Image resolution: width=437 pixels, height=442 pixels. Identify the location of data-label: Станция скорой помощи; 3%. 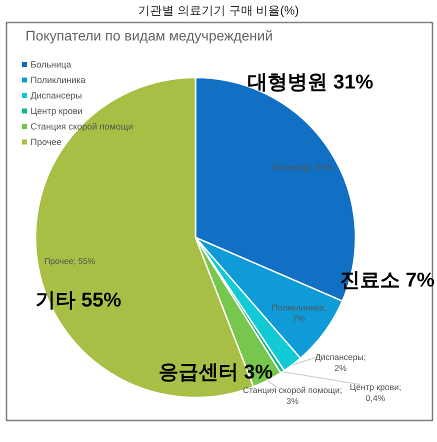
(292, 395).